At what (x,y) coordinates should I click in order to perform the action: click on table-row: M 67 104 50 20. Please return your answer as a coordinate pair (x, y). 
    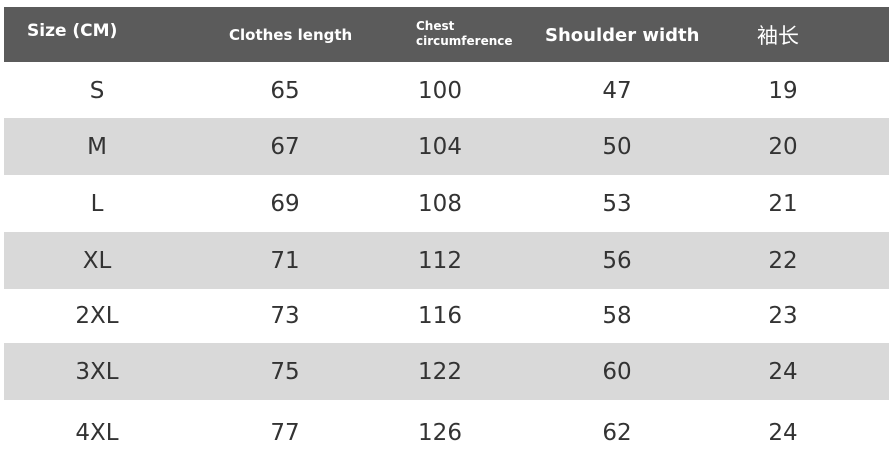
    Looking at the image, I should click on (446, 146).